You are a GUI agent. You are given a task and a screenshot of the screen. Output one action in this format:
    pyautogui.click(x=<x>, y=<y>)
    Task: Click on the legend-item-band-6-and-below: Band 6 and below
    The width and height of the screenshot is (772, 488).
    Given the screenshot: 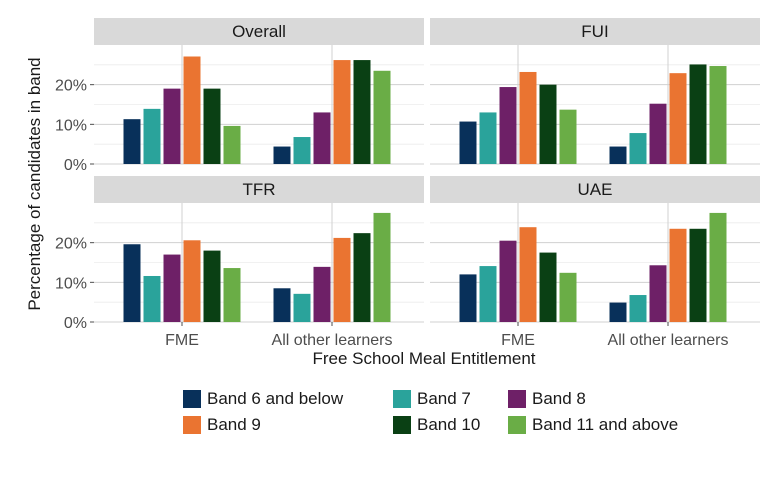 What is the action you would take?
    pyautogui.click(x=288, y=399)
    